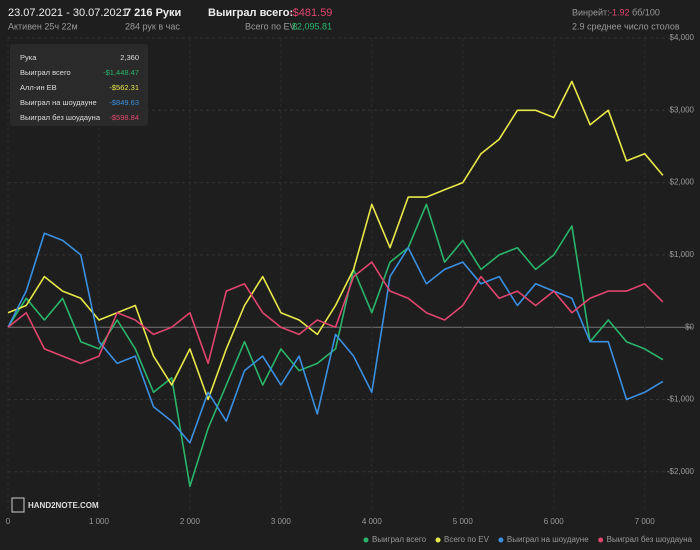 The image size is (700, 550). I want to click on x-tick-label: 2 000, so click(190, 521).